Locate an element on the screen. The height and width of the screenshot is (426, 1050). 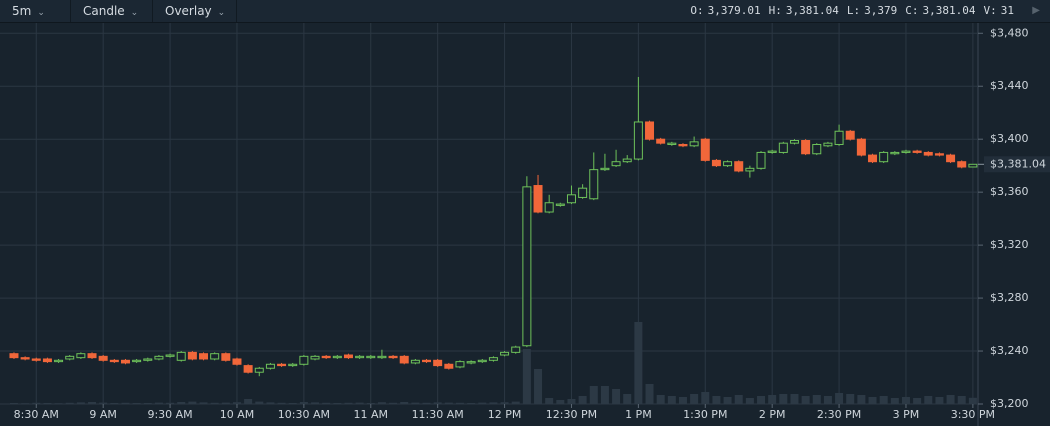
y-tick-label: $3,400 is located at coordinates (1009, 138).